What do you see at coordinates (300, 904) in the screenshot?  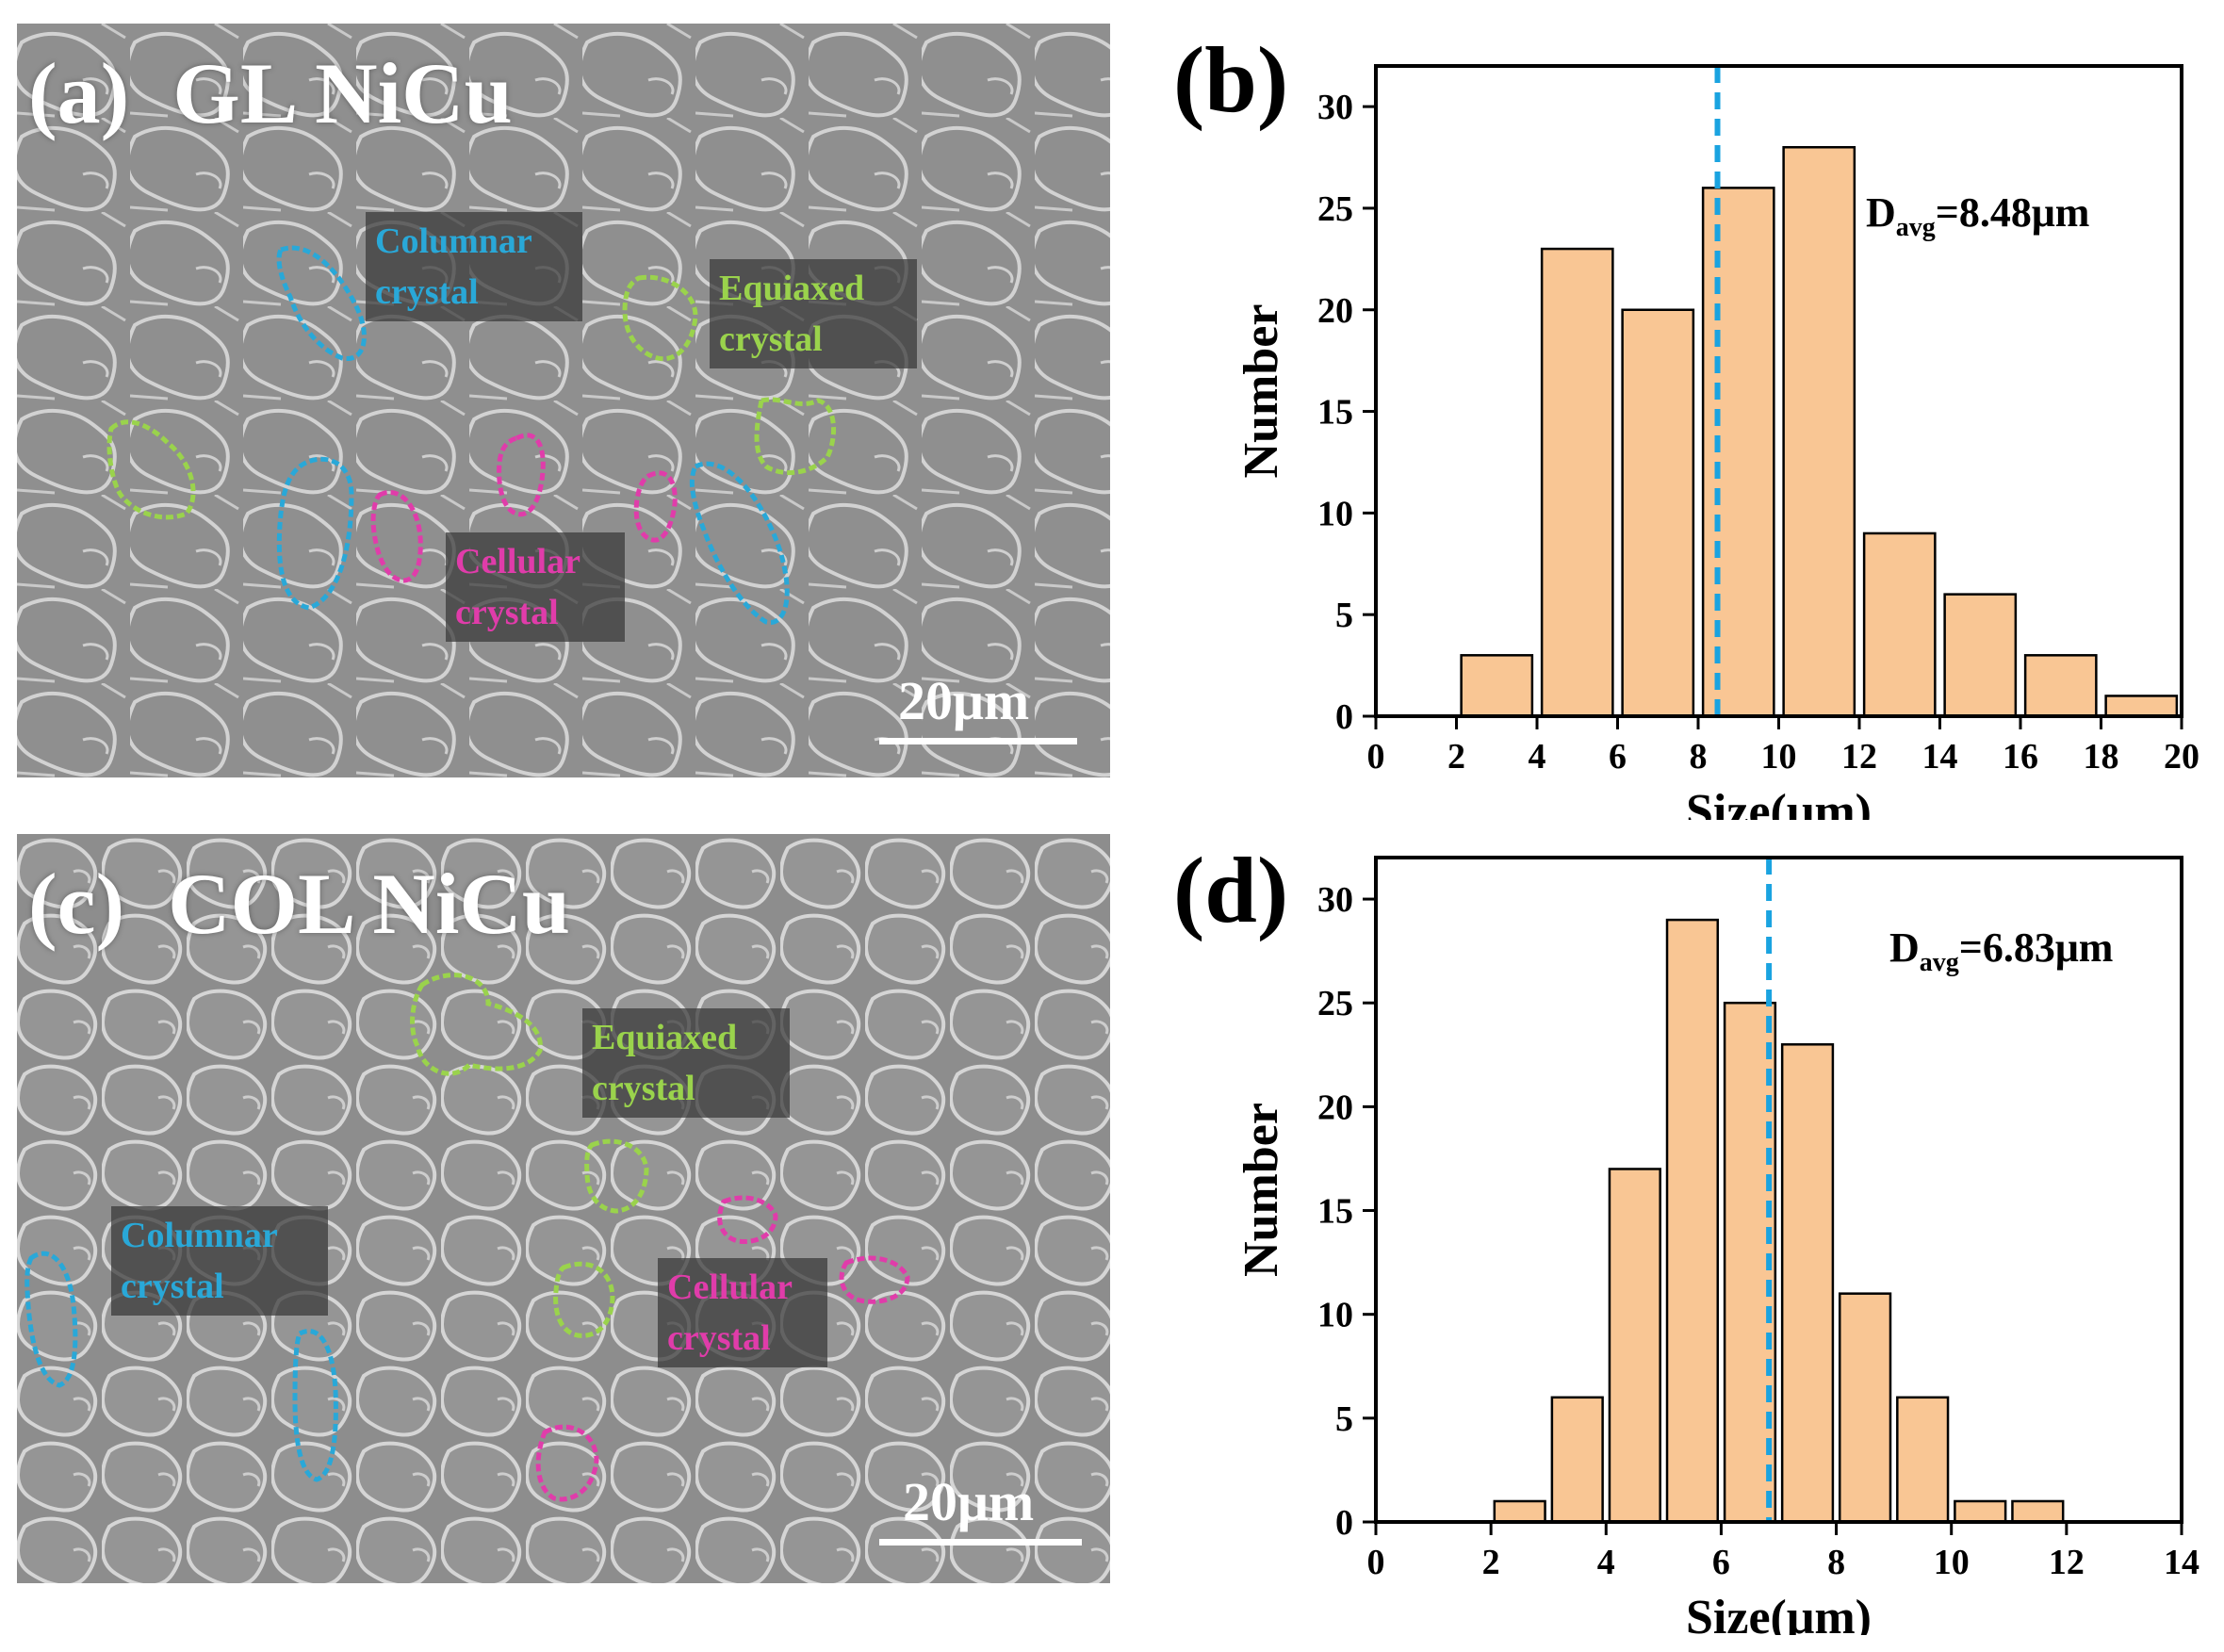 I see `panel-c-label: (c) COL NiCu` at bounding box center [300, 904].